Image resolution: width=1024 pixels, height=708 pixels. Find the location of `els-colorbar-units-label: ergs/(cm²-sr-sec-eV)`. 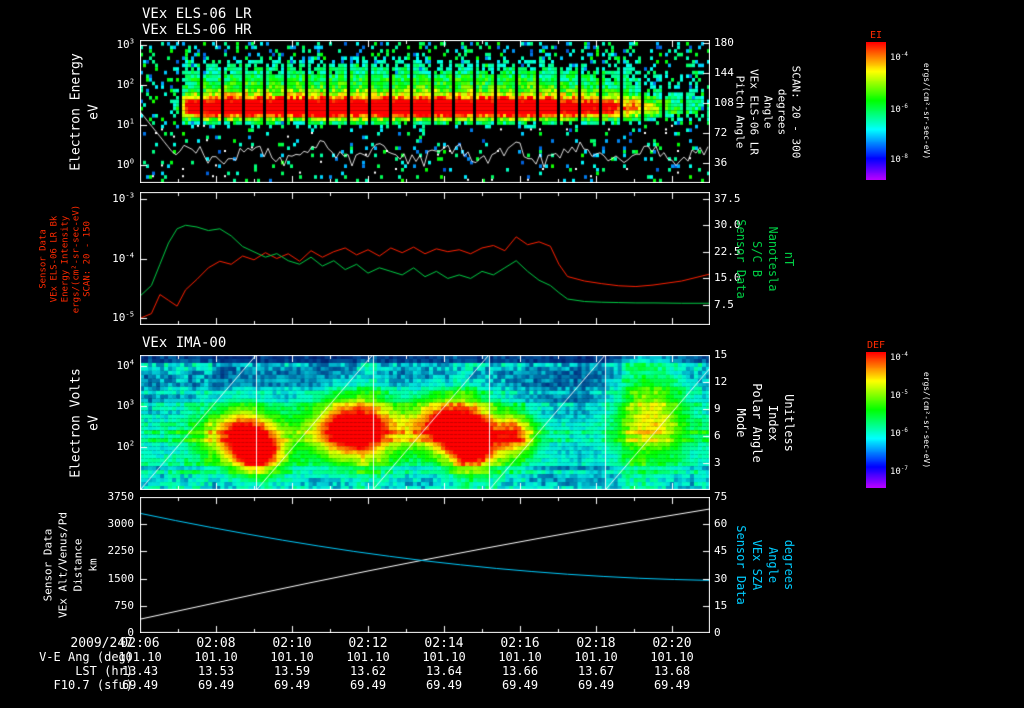

els-colorbar-units-label: ergs/(cm²-sr-sec-eV) is located at coordinates (926, 111).